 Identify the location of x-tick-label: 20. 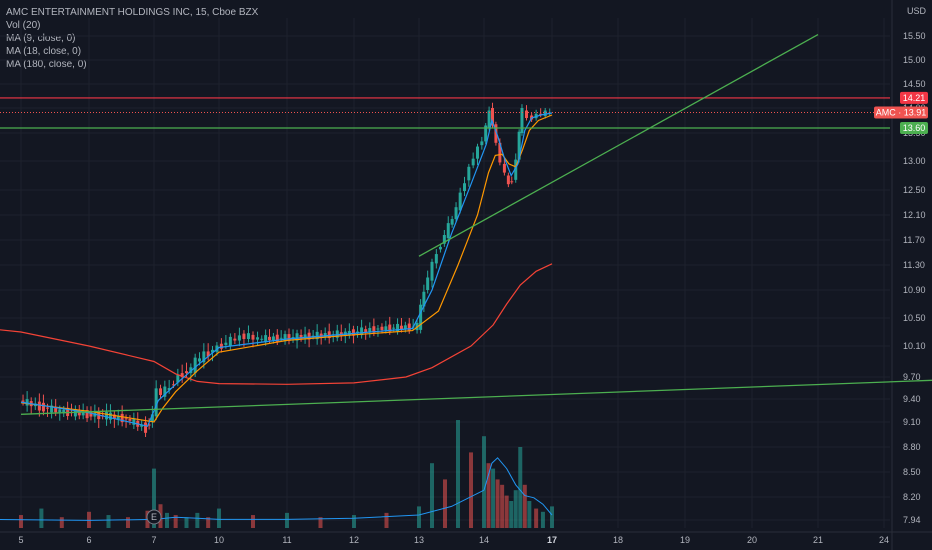
(752, 540).